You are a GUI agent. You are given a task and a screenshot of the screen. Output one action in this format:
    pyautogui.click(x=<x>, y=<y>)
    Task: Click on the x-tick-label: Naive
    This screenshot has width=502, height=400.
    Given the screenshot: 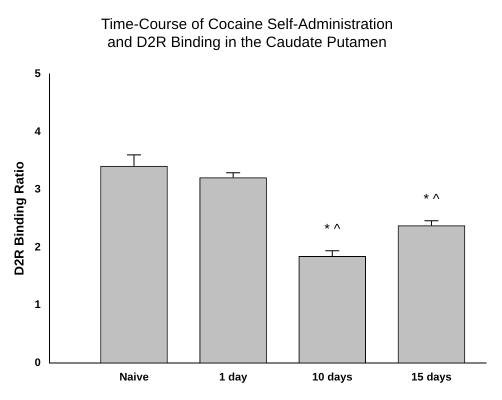 What is the action you would take?
    pyautogui.click(x=134, y=377)
    